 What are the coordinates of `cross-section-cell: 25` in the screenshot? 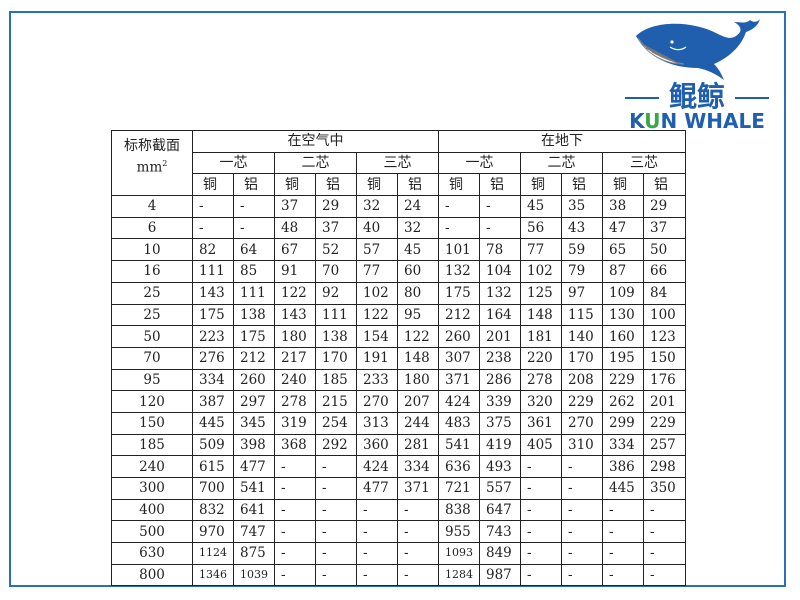 It's located at (152, 293).